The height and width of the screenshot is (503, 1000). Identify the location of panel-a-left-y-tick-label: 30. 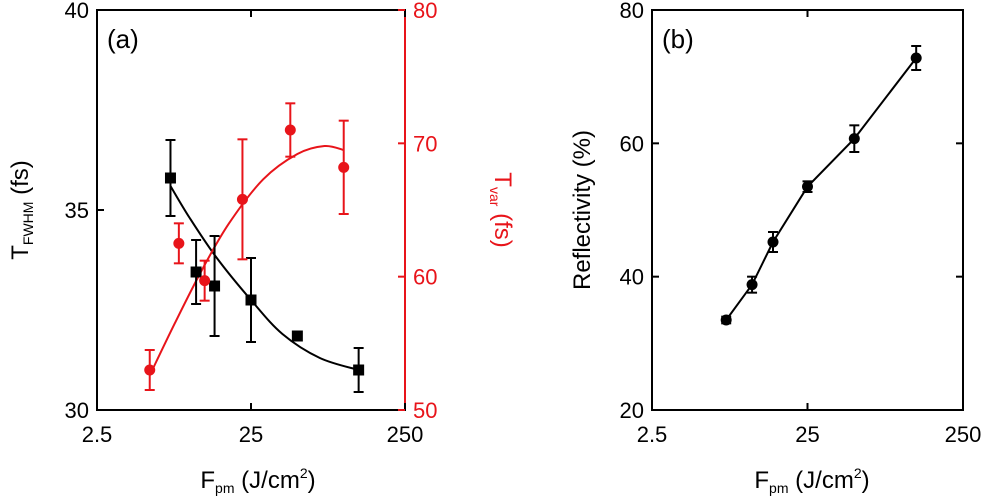
(77, 410).